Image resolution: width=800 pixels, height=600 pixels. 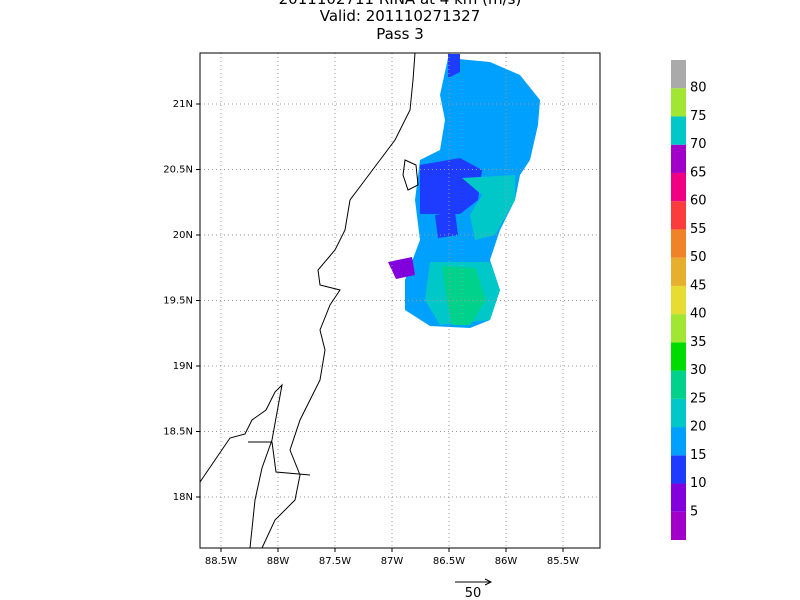 I want to click on x-tick-label: 86.5W, so click(x=449, y=561).